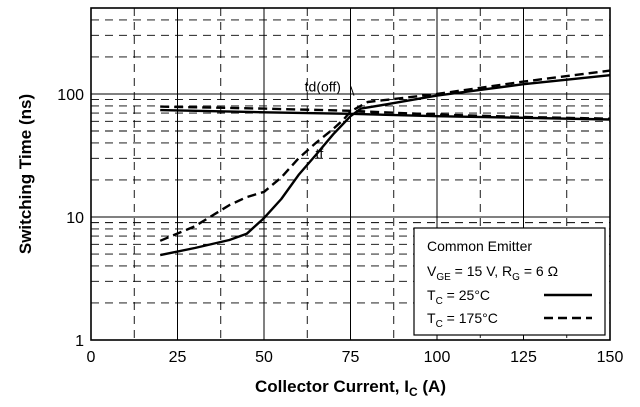 The height and width of the screenshot is (407, 640). Describe the element at coordinates (25, 174) in the screenshot. I see `y-axis-title: Switching Time (ns)` at that location.